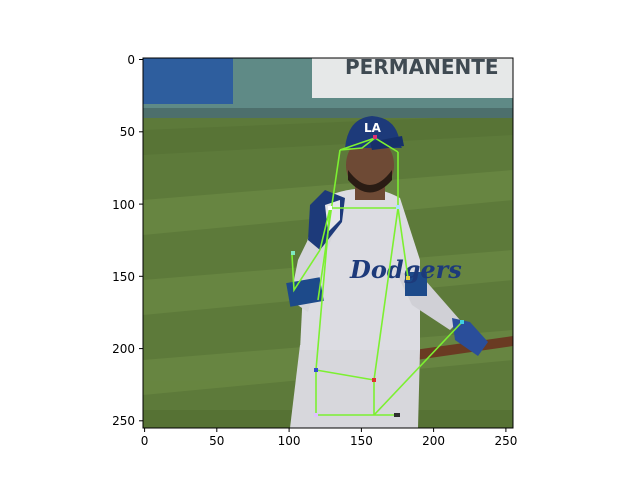 This screenshot has width=640, height=480. Describe the element at coordinates (188, 81) in the screenshot. I see `banner-blue` at that location.